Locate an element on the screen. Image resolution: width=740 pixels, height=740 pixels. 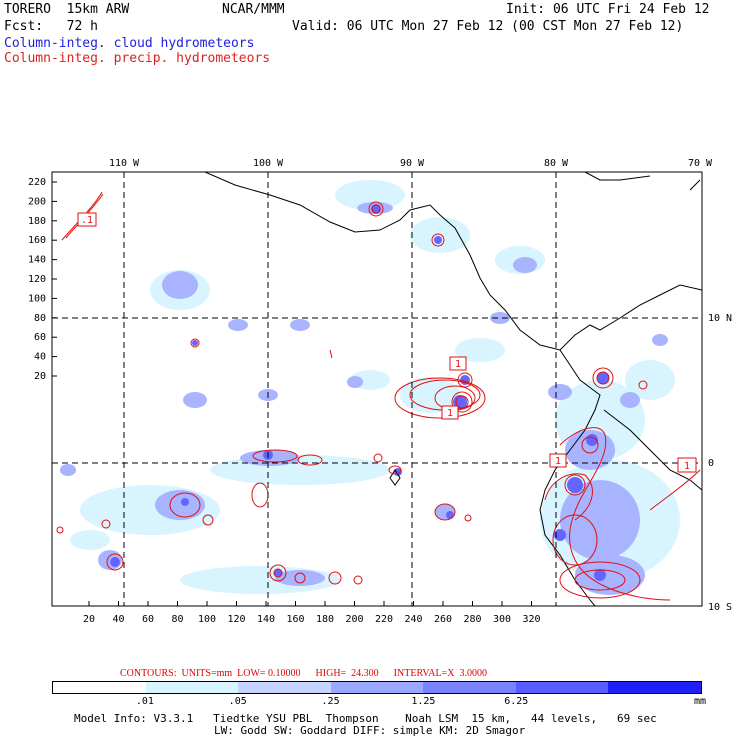
longitude-label: 100 W is located at coordinates (268, 163).